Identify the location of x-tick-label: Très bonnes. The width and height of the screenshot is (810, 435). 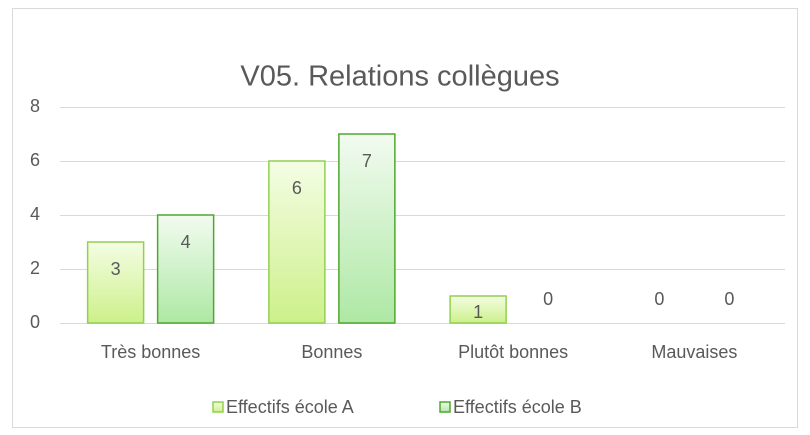
(150, 352).